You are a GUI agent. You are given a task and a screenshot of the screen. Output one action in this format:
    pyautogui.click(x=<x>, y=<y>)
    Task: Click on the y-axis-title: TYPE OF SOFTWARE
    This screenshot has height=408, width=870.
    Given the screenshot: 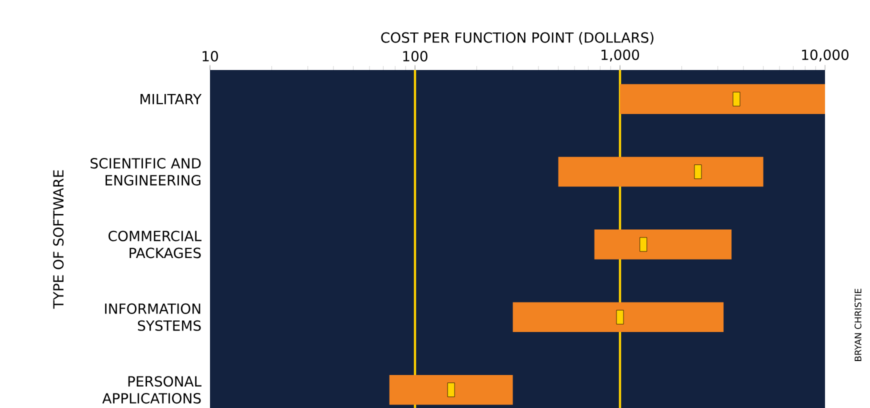 What is the action you would take?
    pyautogui.click(x=58, y=239)
    